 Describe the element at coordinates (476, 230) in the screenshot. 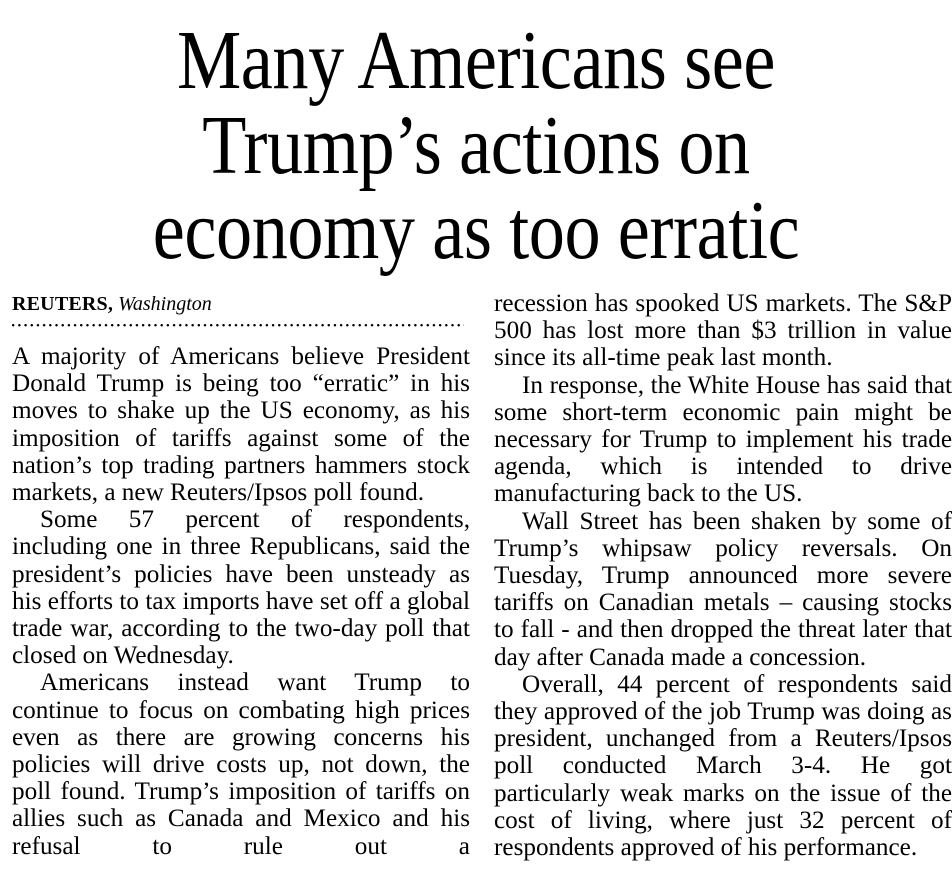

I see `headline-line-3: economy as too erratic` at that location.